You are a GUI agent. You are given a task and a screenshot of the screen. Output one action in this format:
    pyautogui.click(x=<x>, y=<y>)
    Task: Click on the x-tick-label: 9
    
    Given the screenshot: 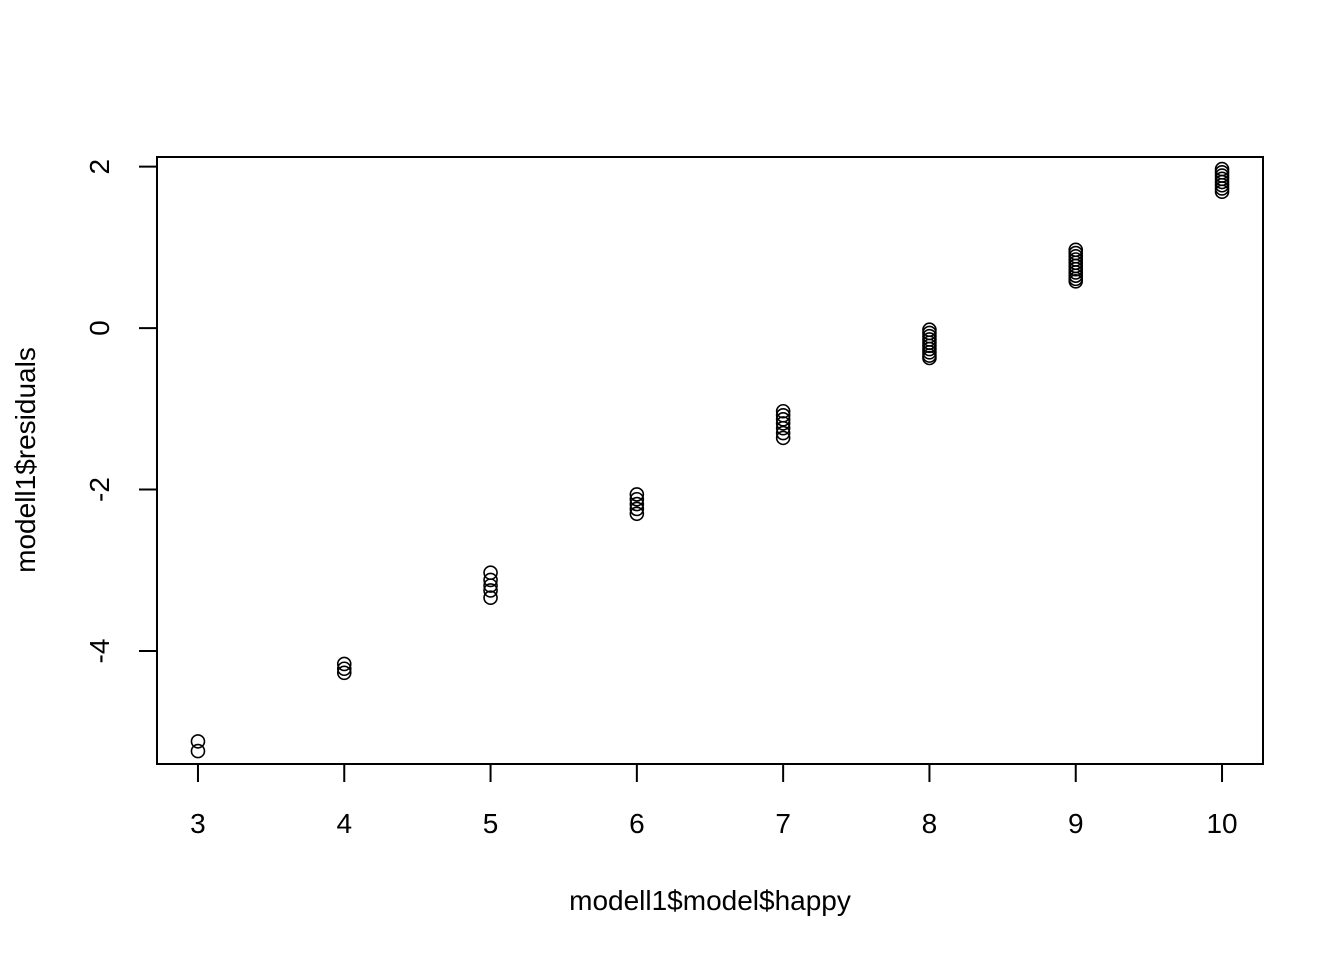 What is the action you would take?
    pyautogui.click(x=1076, y=823)
    